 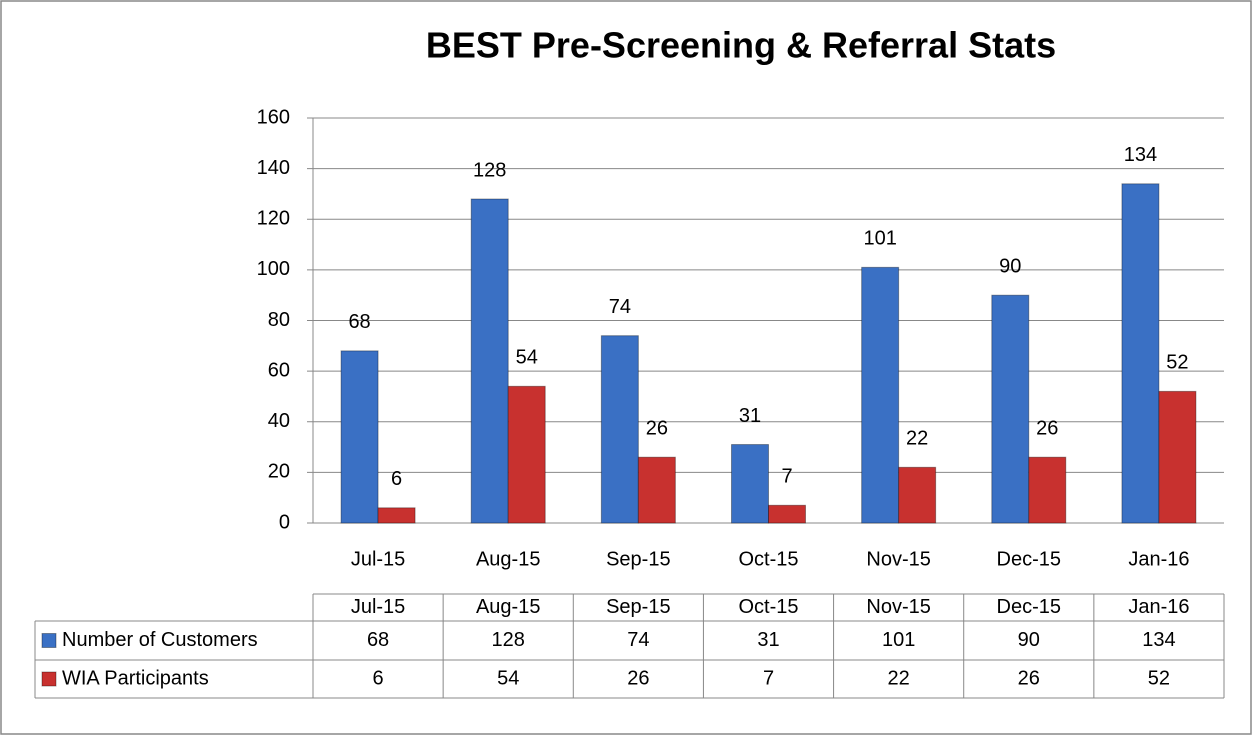 What do you see at coordinates (273, 219) in the screenshot?
I see `y-tick-label: 120` at bounding box center [273, 219].